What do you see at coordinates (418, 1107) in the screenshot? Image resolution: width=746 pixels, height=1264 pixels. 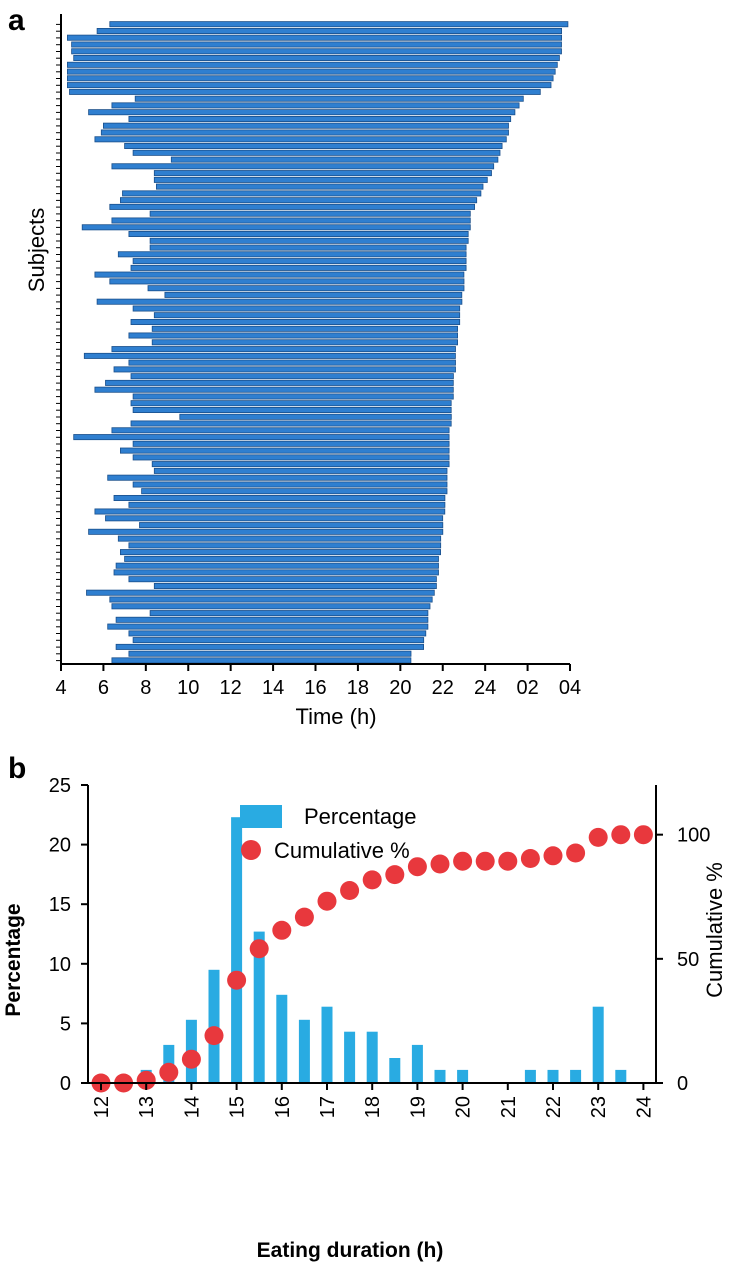 I see `duration-tick-label: 19` at bounding box center [418, 1107].